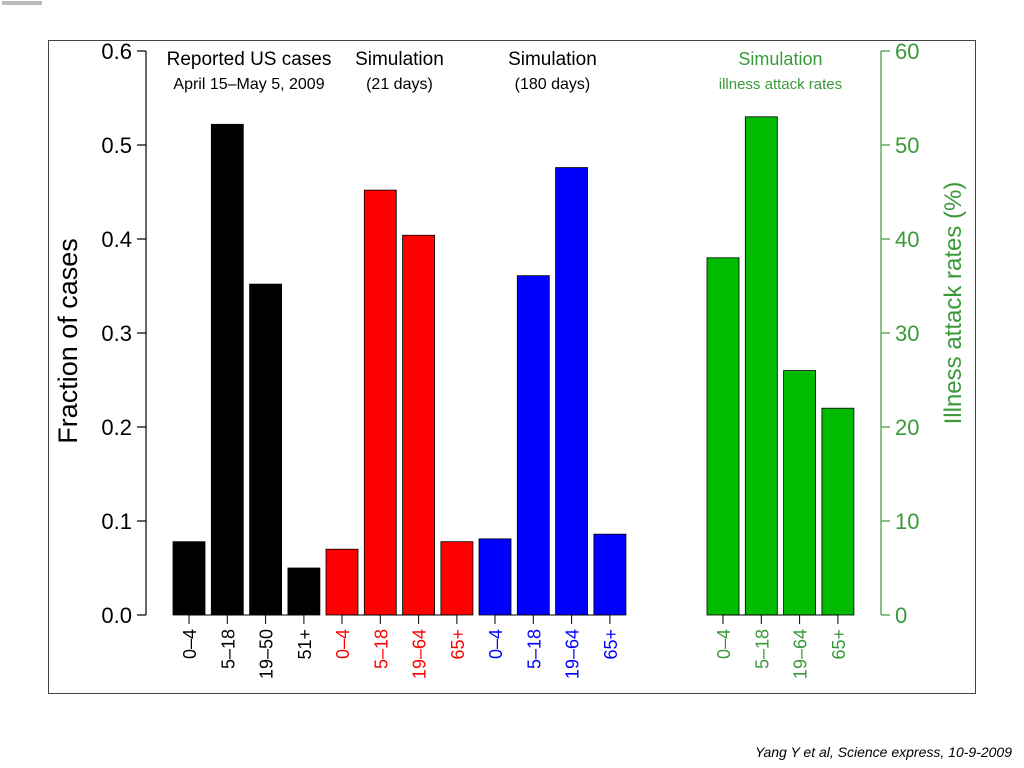 This screenshot has height=768, width=1024. What do you see at coordinates (901, 615) in the screenshot?
I see `right-axis-tick-label: 0` at bounding box center [901, 615].